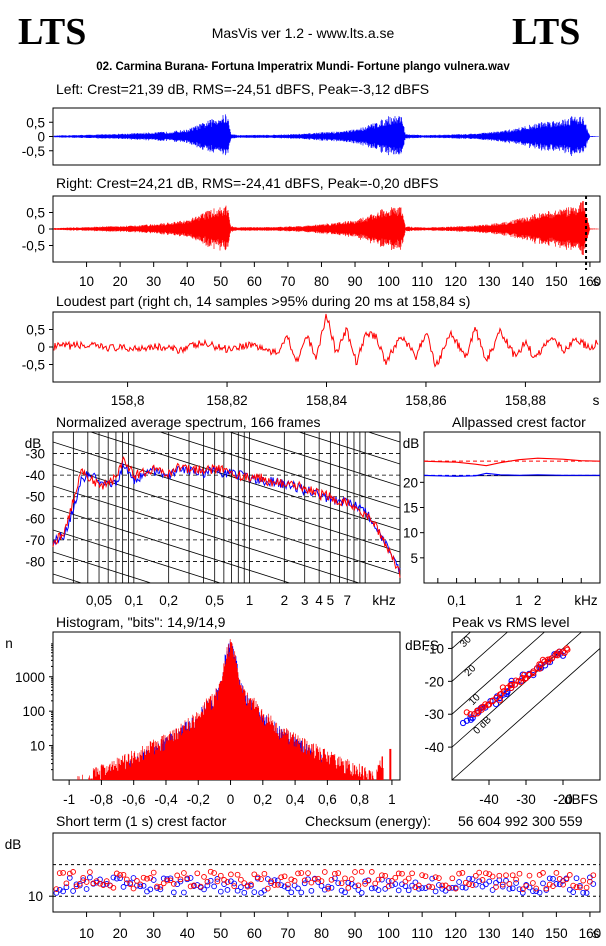  I want to click on spectrum-xtick-label: 2, so click(285, 600).